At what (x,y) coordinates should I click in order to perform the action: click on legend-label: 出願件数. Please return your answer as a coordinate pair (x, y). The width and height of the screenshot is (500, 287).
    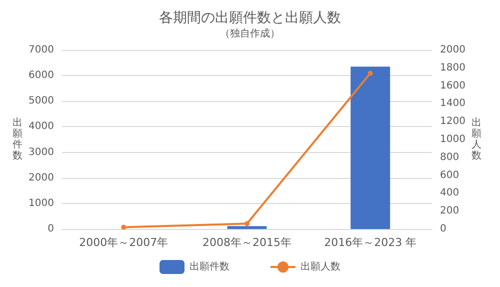
    Looking at the image, I should click on (210, 266).